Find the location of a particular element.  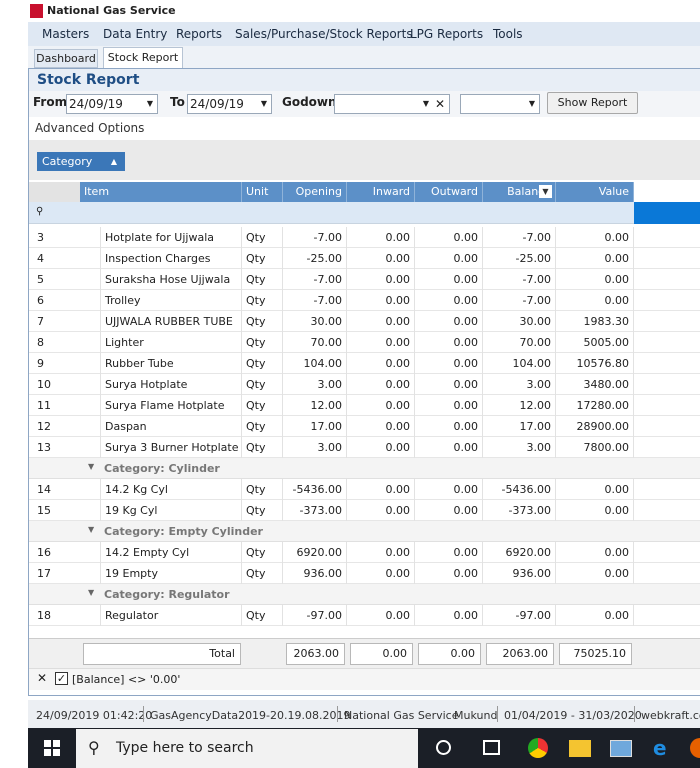

column-header: Outward is located at coordinates (449, 192).